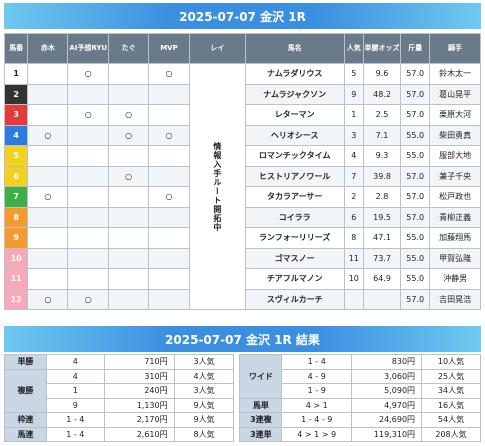 This screenshot has height=446, width=485. I want to click on race-title: 2025-07-07 金沢 1R, so click(242, 16).